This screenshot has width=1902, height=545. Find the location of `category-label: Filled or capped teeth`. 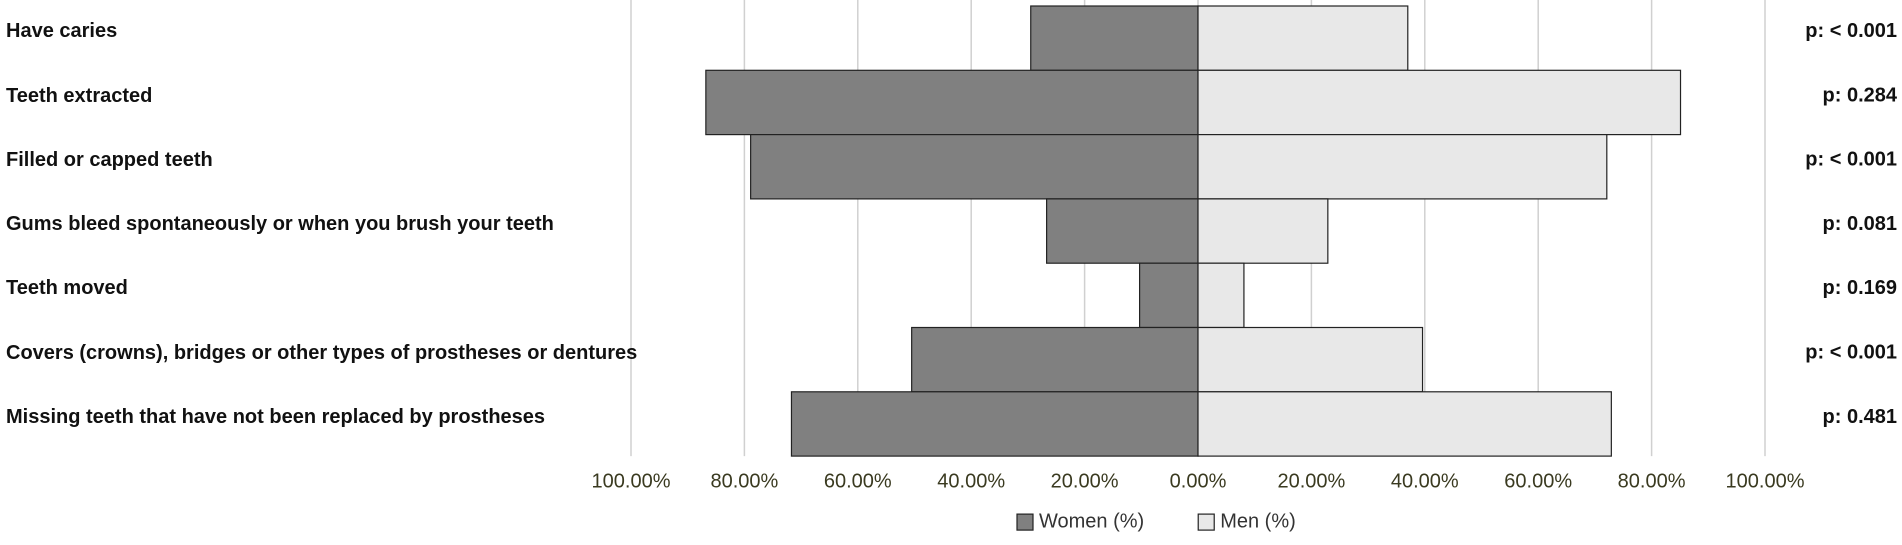

category-label: Filled or capped teeth is located at coordinates (109, 159).